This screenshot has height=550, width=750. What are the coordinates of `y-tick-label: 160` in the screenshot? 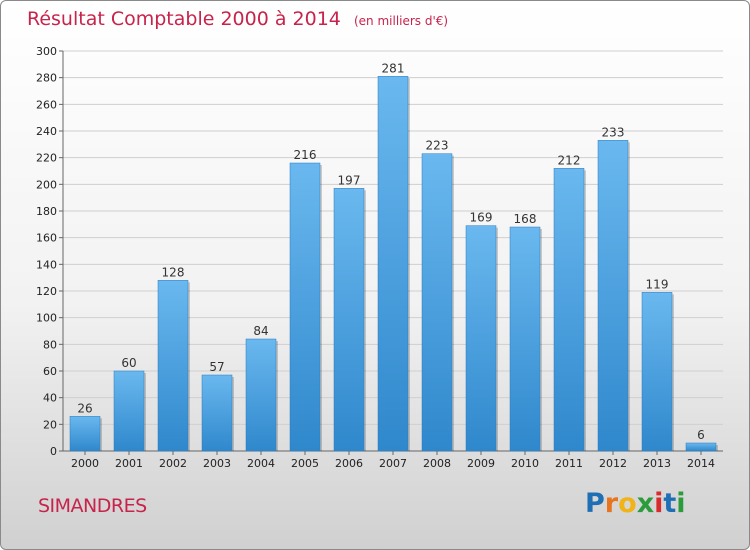 It's located at (46, 238).